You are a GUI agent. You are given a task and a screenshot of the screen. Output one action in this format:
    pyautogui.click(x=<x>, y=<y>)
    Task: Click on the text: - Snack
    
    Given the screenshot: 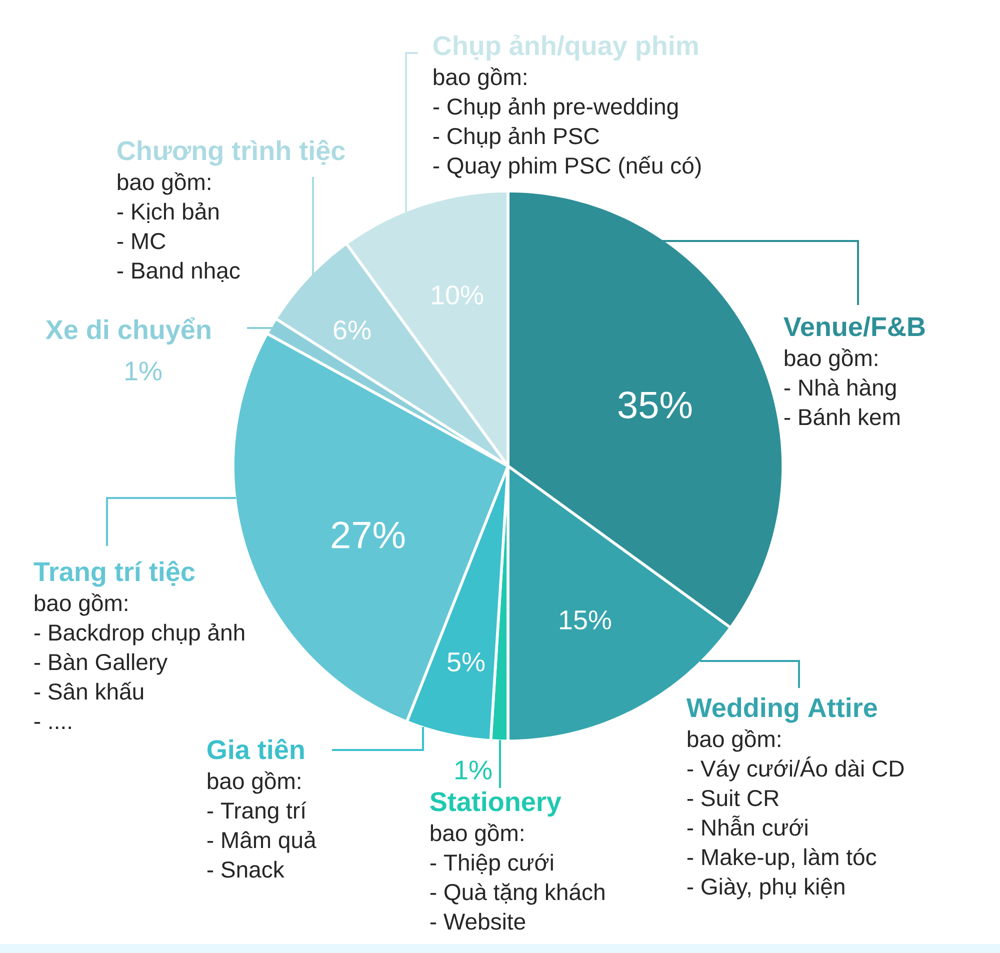 What is the action you would take?
    pyautogui.click(x=245, y=869)
    